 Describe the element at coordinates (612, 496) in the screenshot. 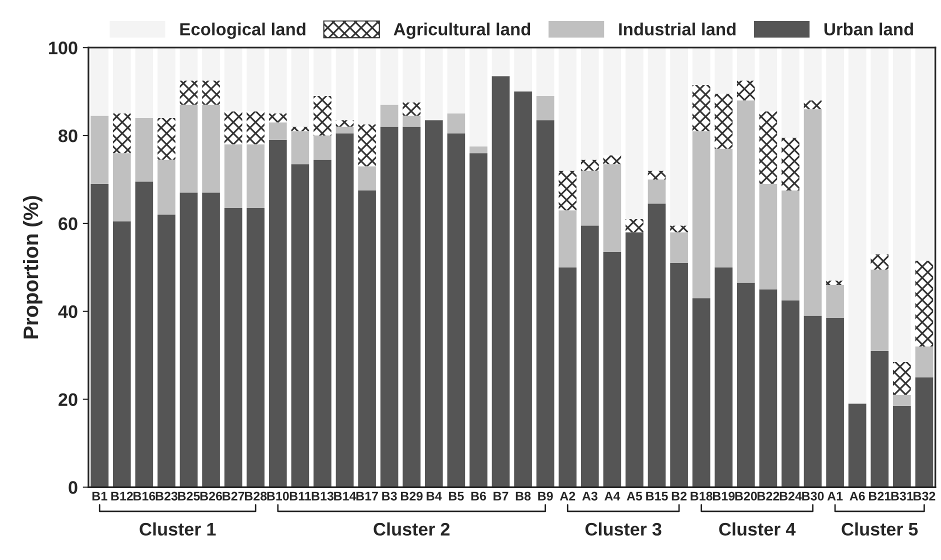

I see `x-tick-label: A4` at that location.